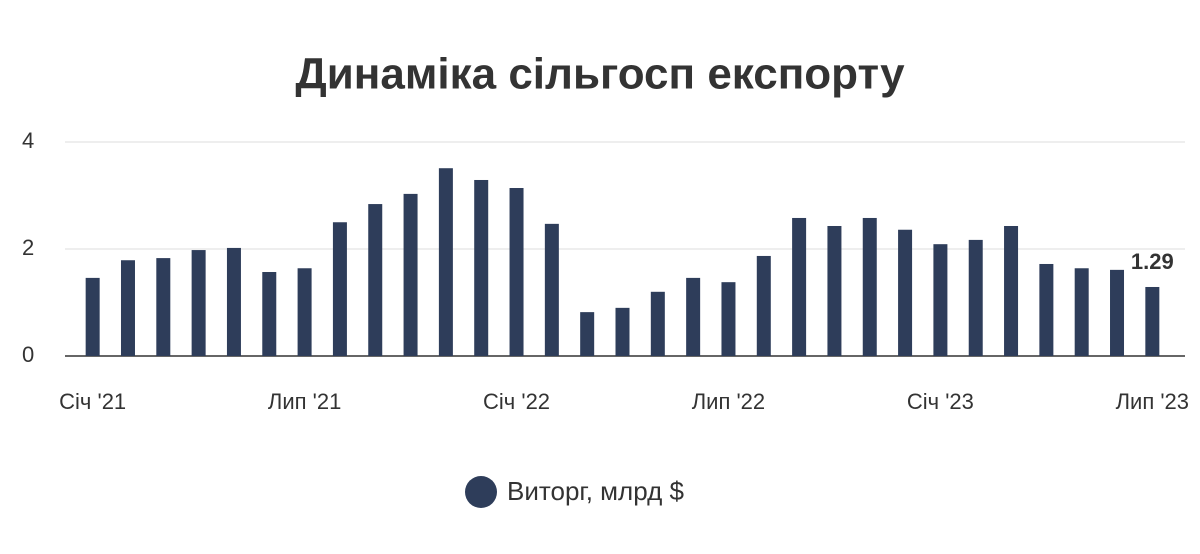 The height and width of the screenshot is (554, 1200). Describe the element at coordinates (28, 140) in the screenshot. I see `y-tick-label: 4` at that location.